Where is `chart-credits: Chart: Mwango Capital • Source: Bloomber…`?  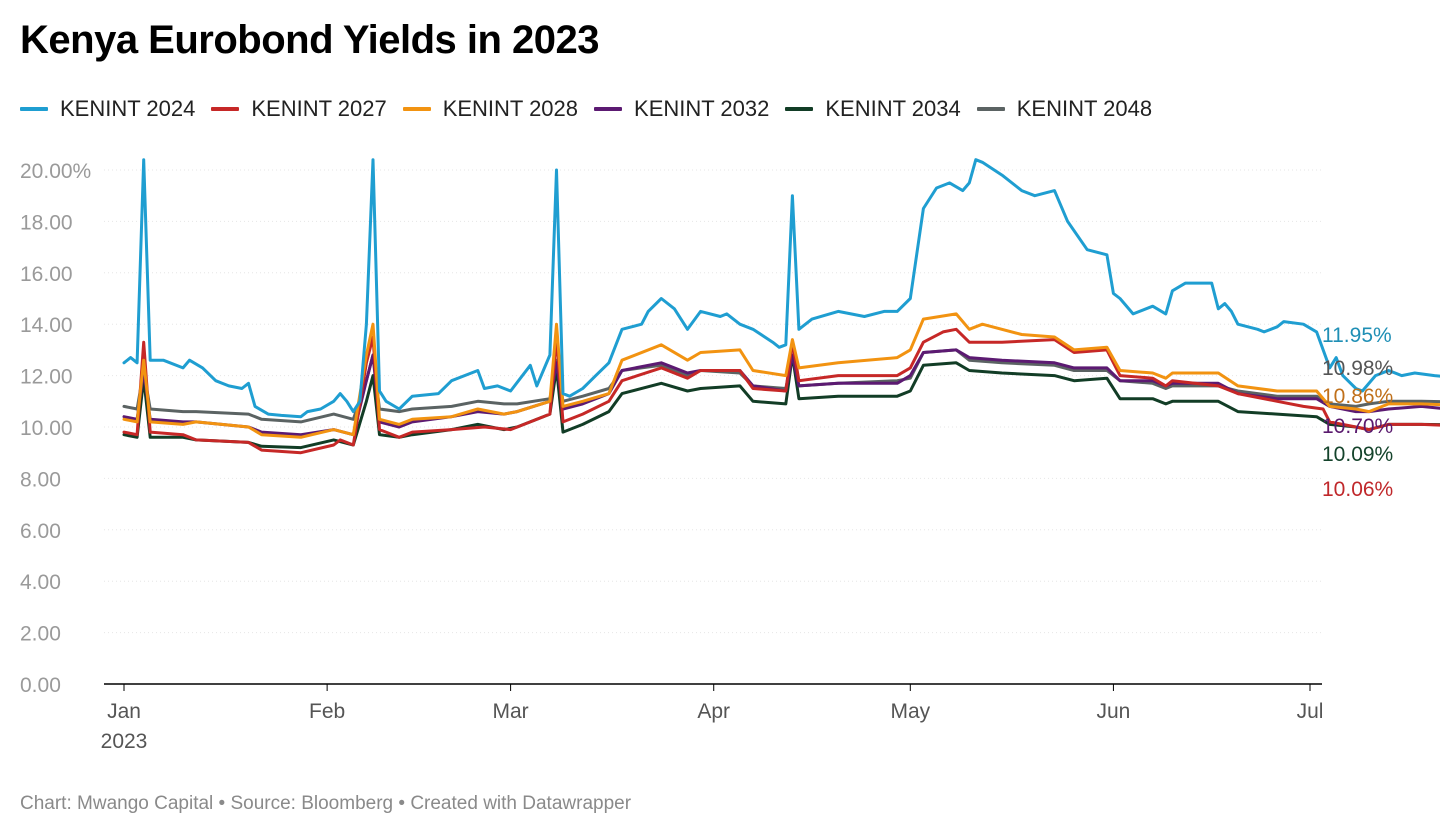
chart-credits: Chart: Mwango Capital • Source: Bloomber… is located at coordinates (326, 803).